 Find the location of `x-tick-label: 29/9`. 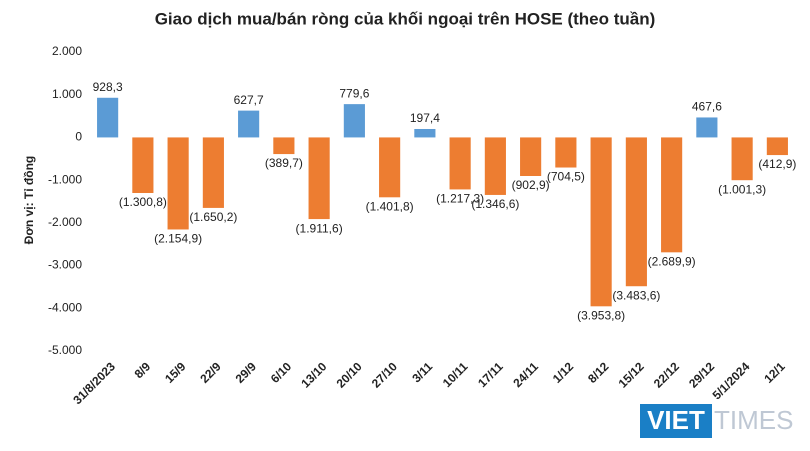

x-tick-label: 29/9 is located at coordinates (246, 372).